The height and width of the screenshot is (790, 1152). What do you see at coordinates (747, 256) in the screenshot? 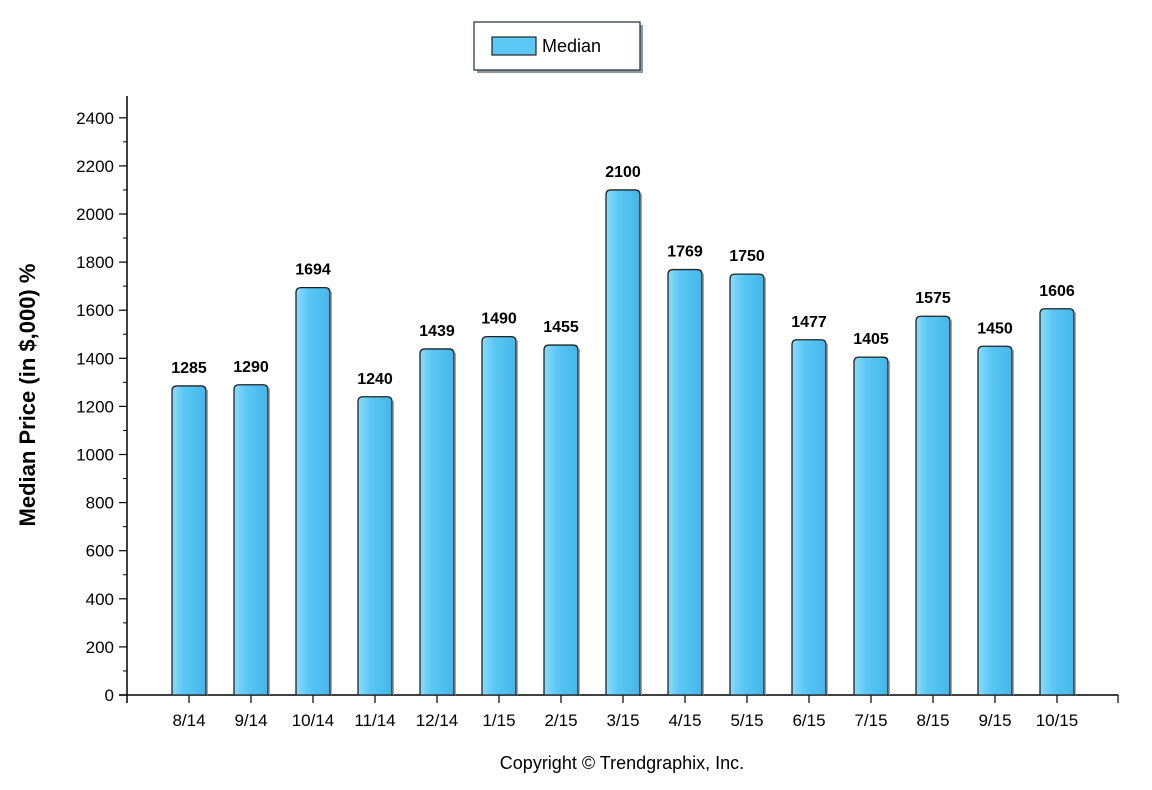
I see `data-label: 1750` at bounding box center [747, 256].